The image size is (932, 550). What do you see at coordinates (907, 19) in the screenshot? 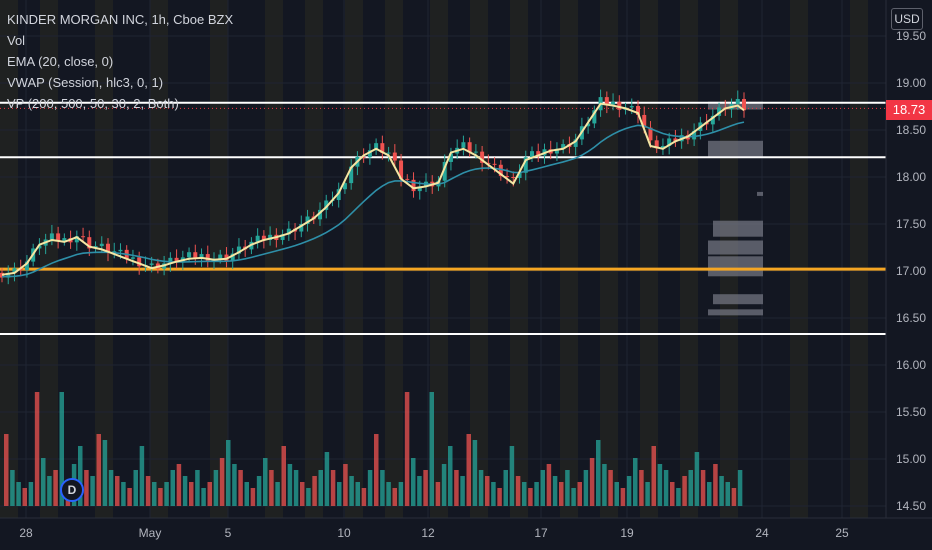
I see `currency-button: USD` at bounding box center [907, 19].